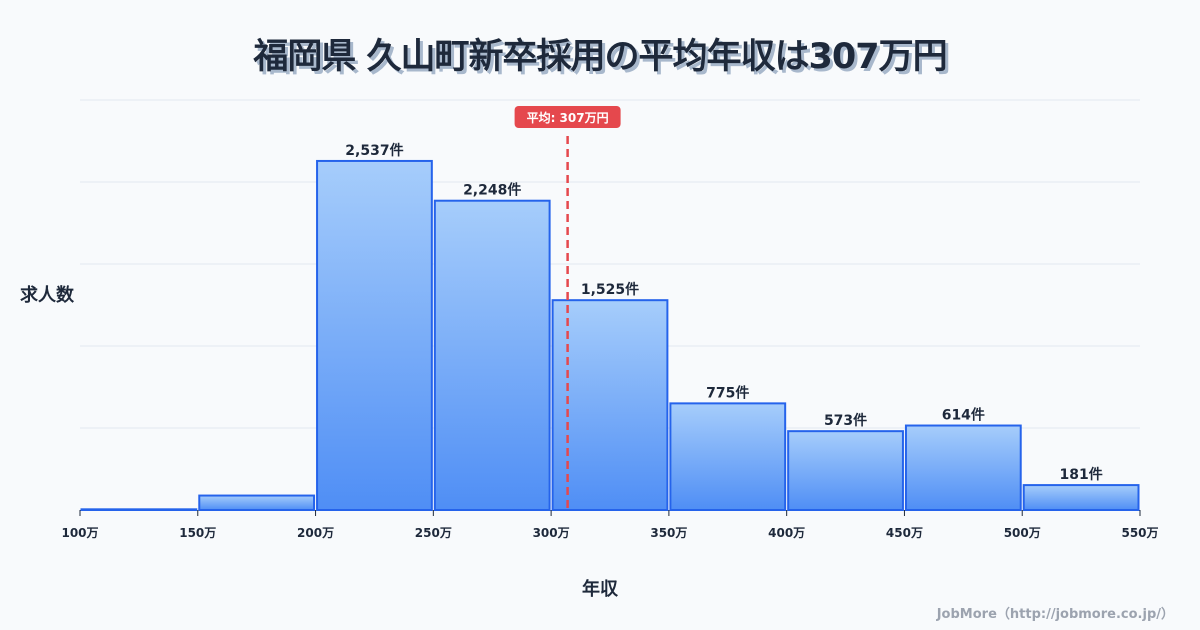 The height and width of the screenshot is (630, 1200). I want to click on x-tick-label: 100万, so click(79, 533).